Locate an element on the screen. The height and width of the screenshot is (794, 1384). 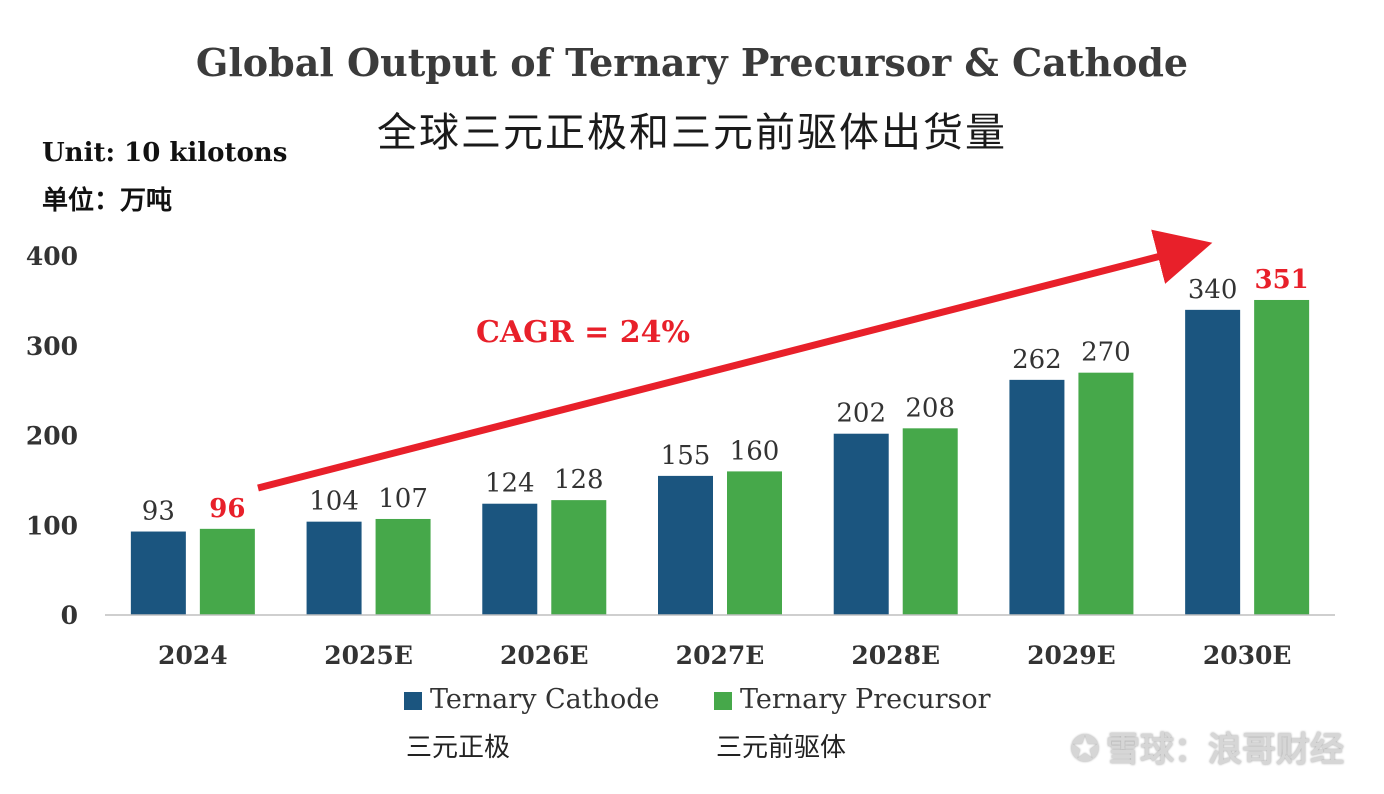
y-tick-label: 300 is located at coordinates (52, 346).